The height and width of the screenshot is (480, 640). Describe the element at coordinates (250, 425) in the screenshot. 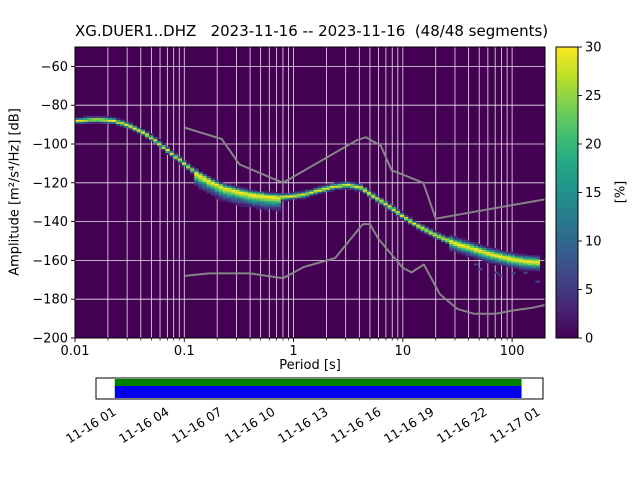

I see `timeline-tick-label: 11-16 10` at that location.